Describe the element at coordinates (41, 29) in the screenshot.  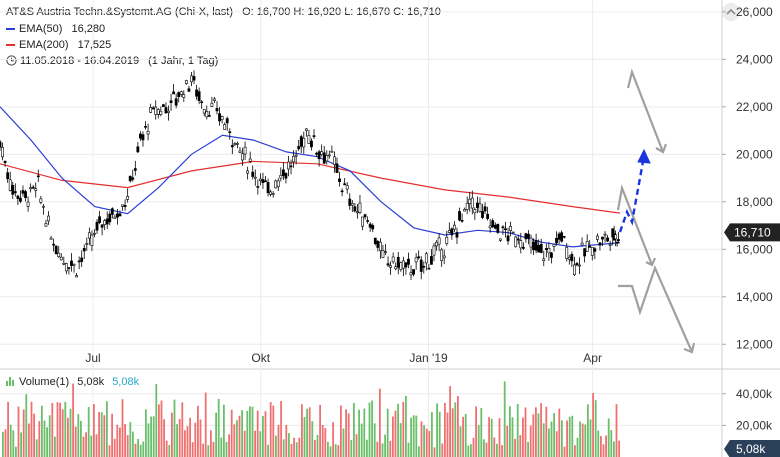
I see `ema50-label: EMA(50)` at that location.